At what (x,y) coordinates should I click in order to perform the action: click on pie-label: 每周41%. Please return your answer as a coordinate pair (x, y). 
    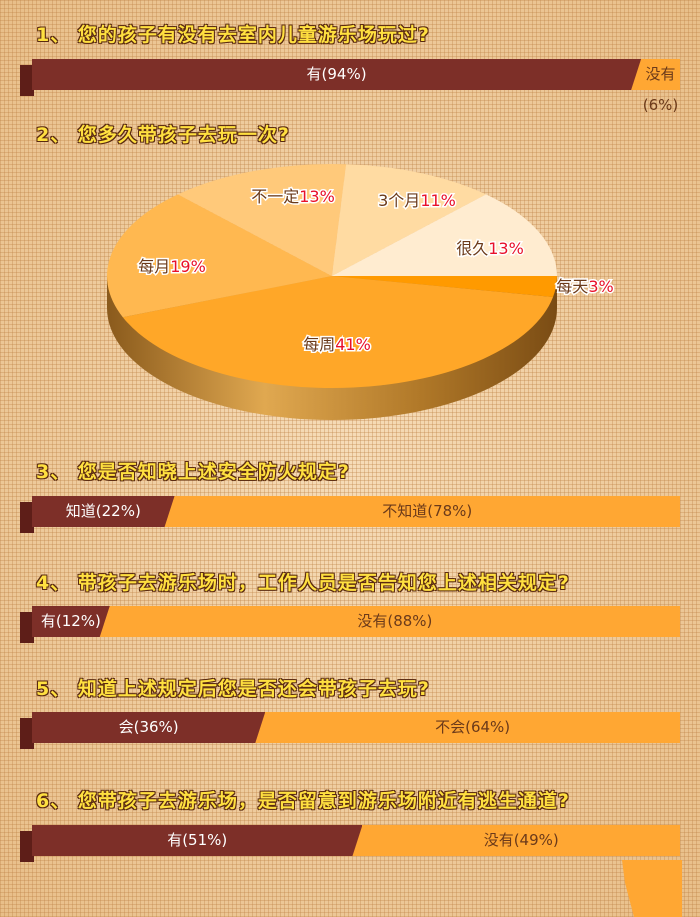
    Looking at the image, I should click on (337, 344).